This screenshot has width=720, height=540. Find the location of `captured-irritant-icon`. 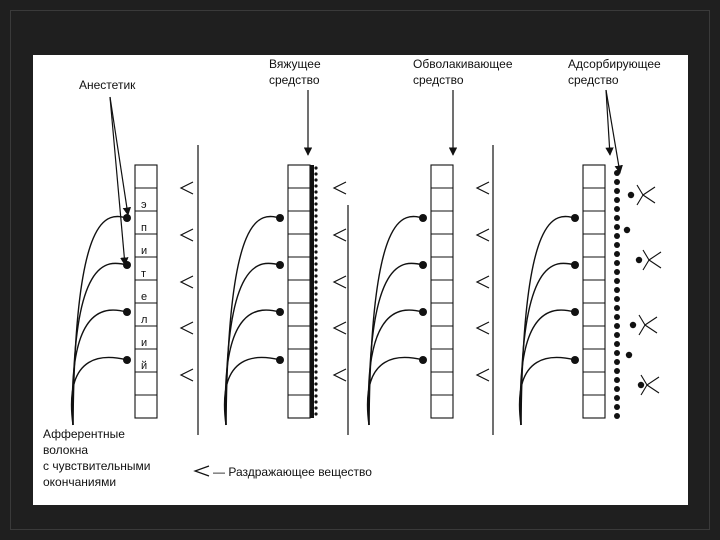

captured-irritant-icon is located at coordinates (646, 195).